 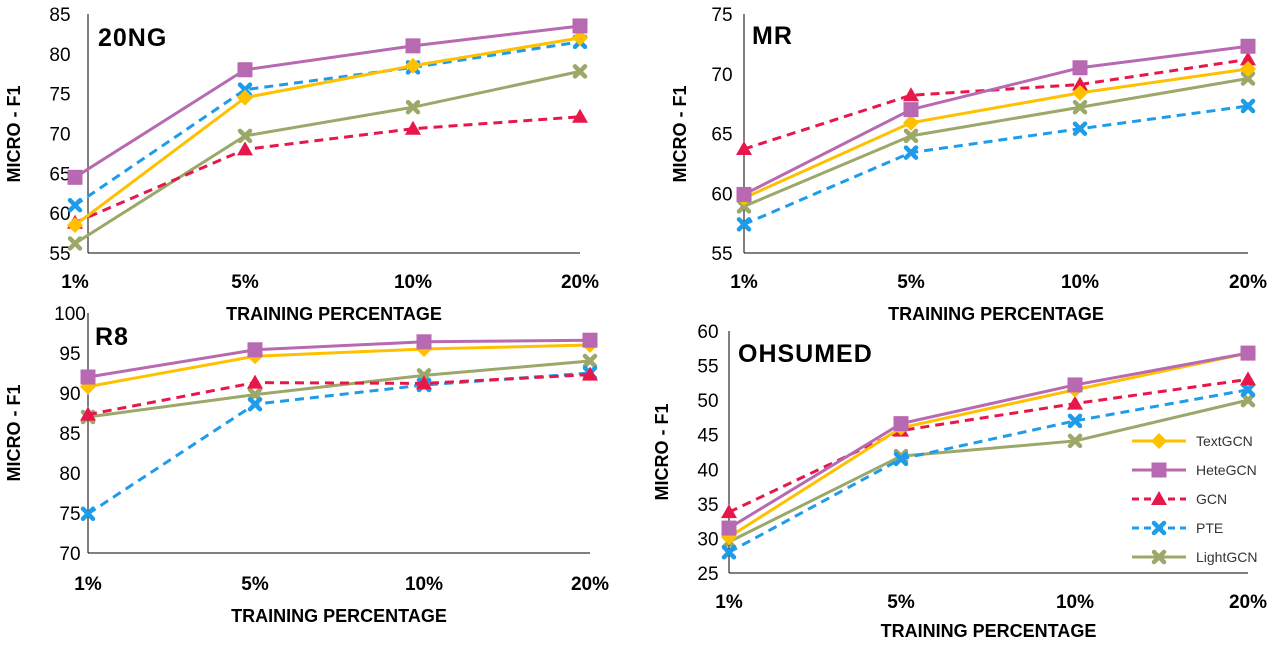 I want to click on y-tick-label: 25, so click(x=707, y=574).